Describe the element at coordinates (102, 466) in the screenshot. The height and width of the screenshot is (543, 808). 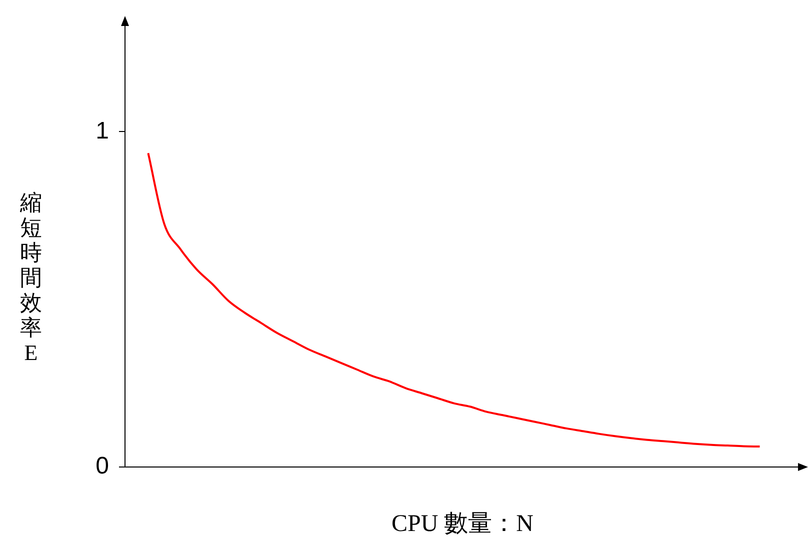
I see `y-tick-label: 0` at that location.